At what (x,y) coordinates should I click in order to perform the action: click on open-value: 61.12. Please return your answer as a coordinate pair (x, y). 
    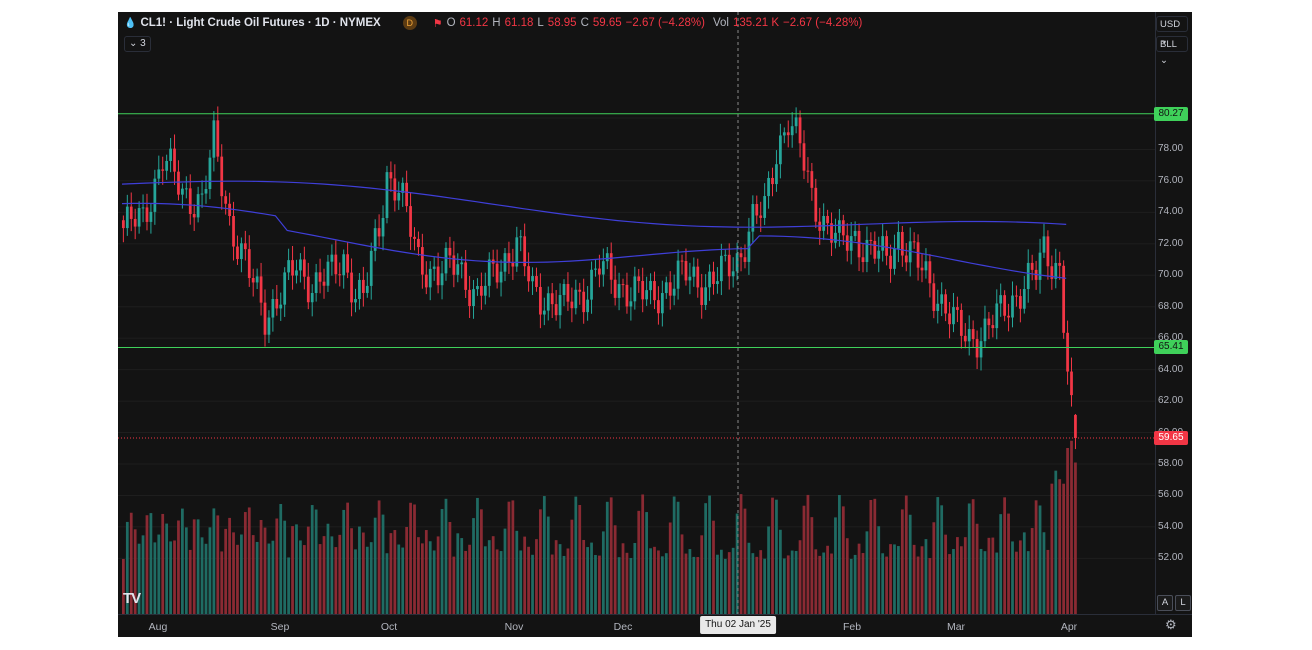
    Looking at the image, I should click on (474, 23).